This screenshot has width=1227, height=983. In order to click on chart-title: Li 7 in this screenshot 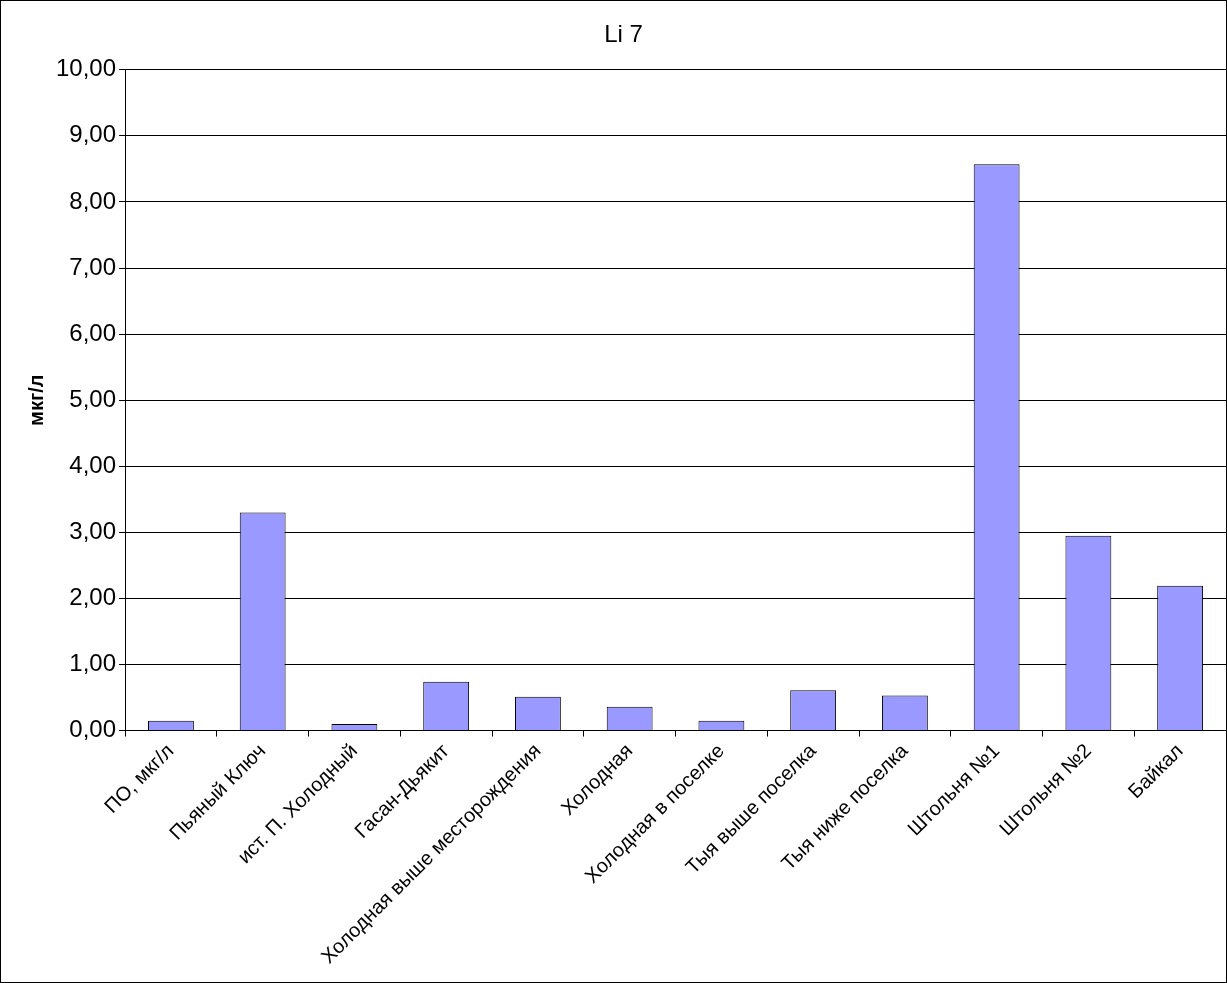, I will do `click(623, 34)`.